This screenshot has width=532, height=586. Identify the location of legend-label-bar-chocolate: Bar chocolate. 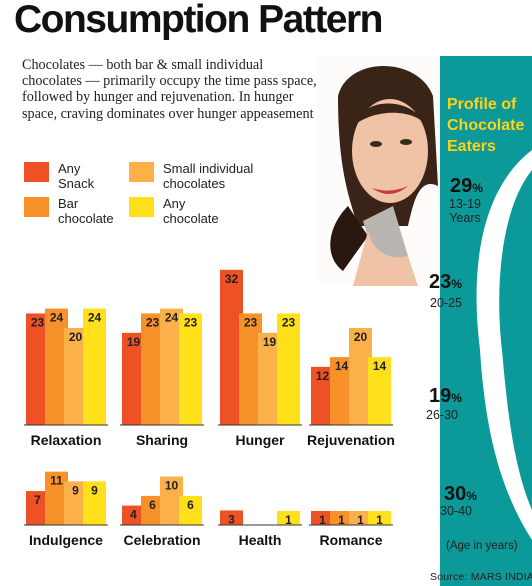
(86, 211).